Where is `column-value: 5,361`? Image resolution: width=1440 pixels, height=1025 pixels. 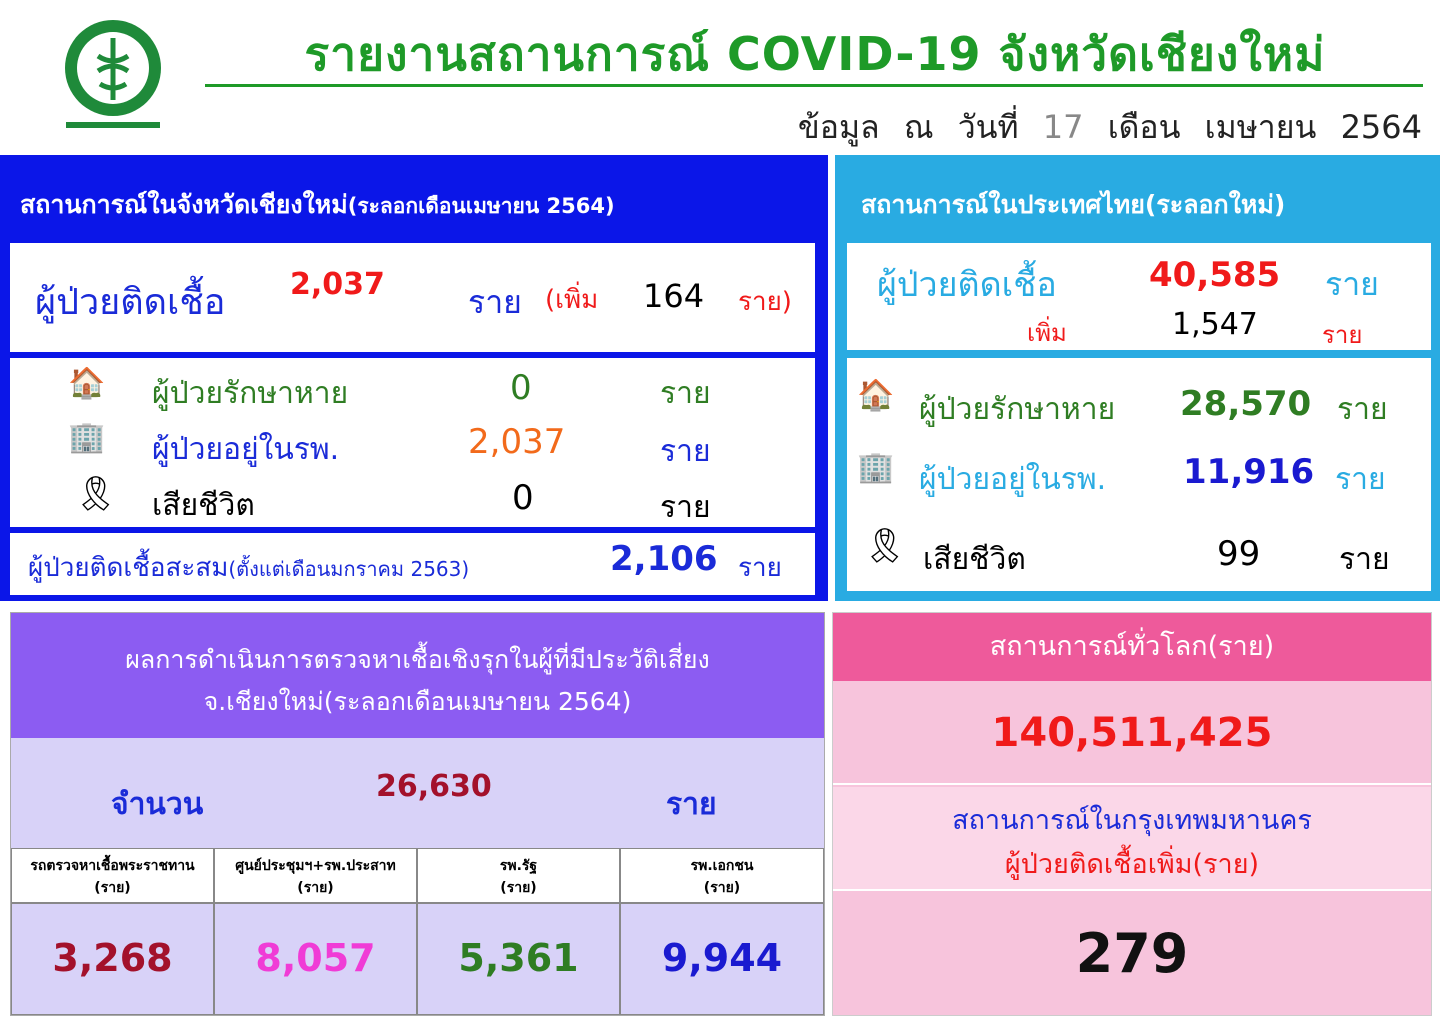 column-value: 5,361 is located at coordinates (518, 959).